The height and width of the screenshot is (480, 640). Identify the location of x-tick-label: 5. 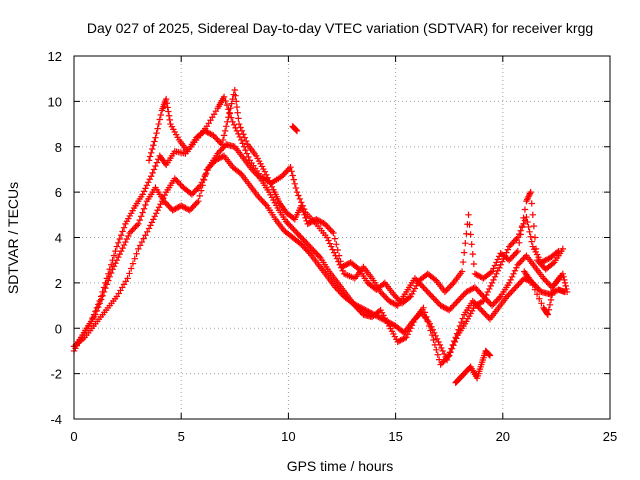
(181, 436).